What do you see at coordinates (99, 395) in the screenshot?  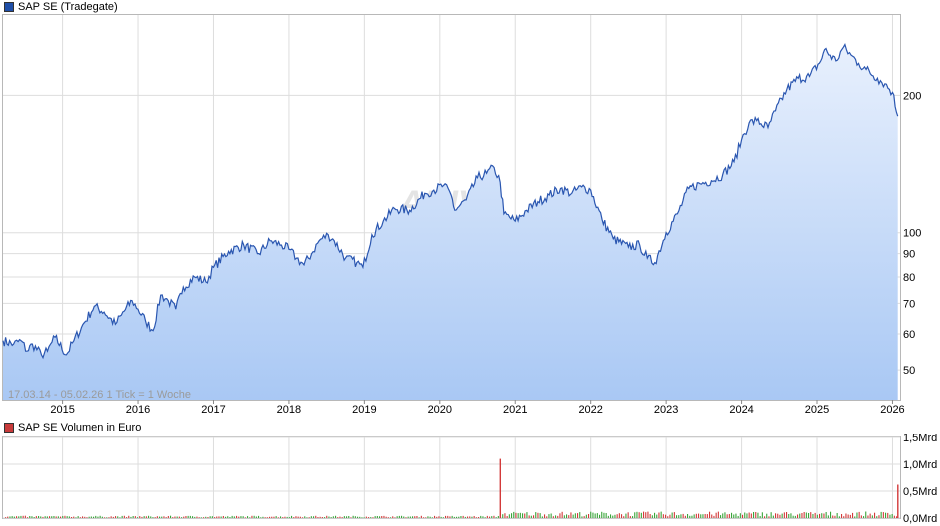 I see `info-text: 17.03.14 - 05.02.26 1 Tick = 1 Woche` at bounding box center [99, 395].